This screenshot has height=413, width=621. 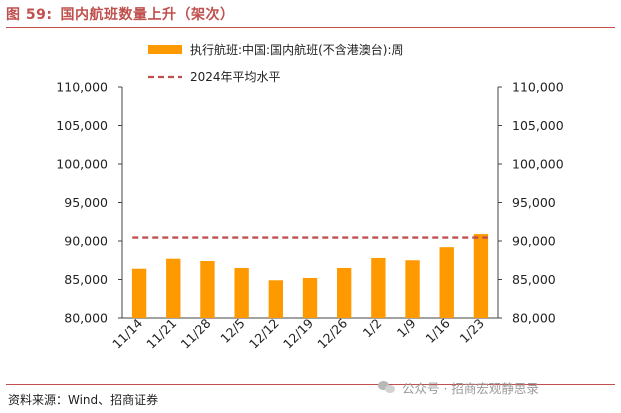 I want to click on y-tick-label-right: 90,000, so click(x=534, y=241).